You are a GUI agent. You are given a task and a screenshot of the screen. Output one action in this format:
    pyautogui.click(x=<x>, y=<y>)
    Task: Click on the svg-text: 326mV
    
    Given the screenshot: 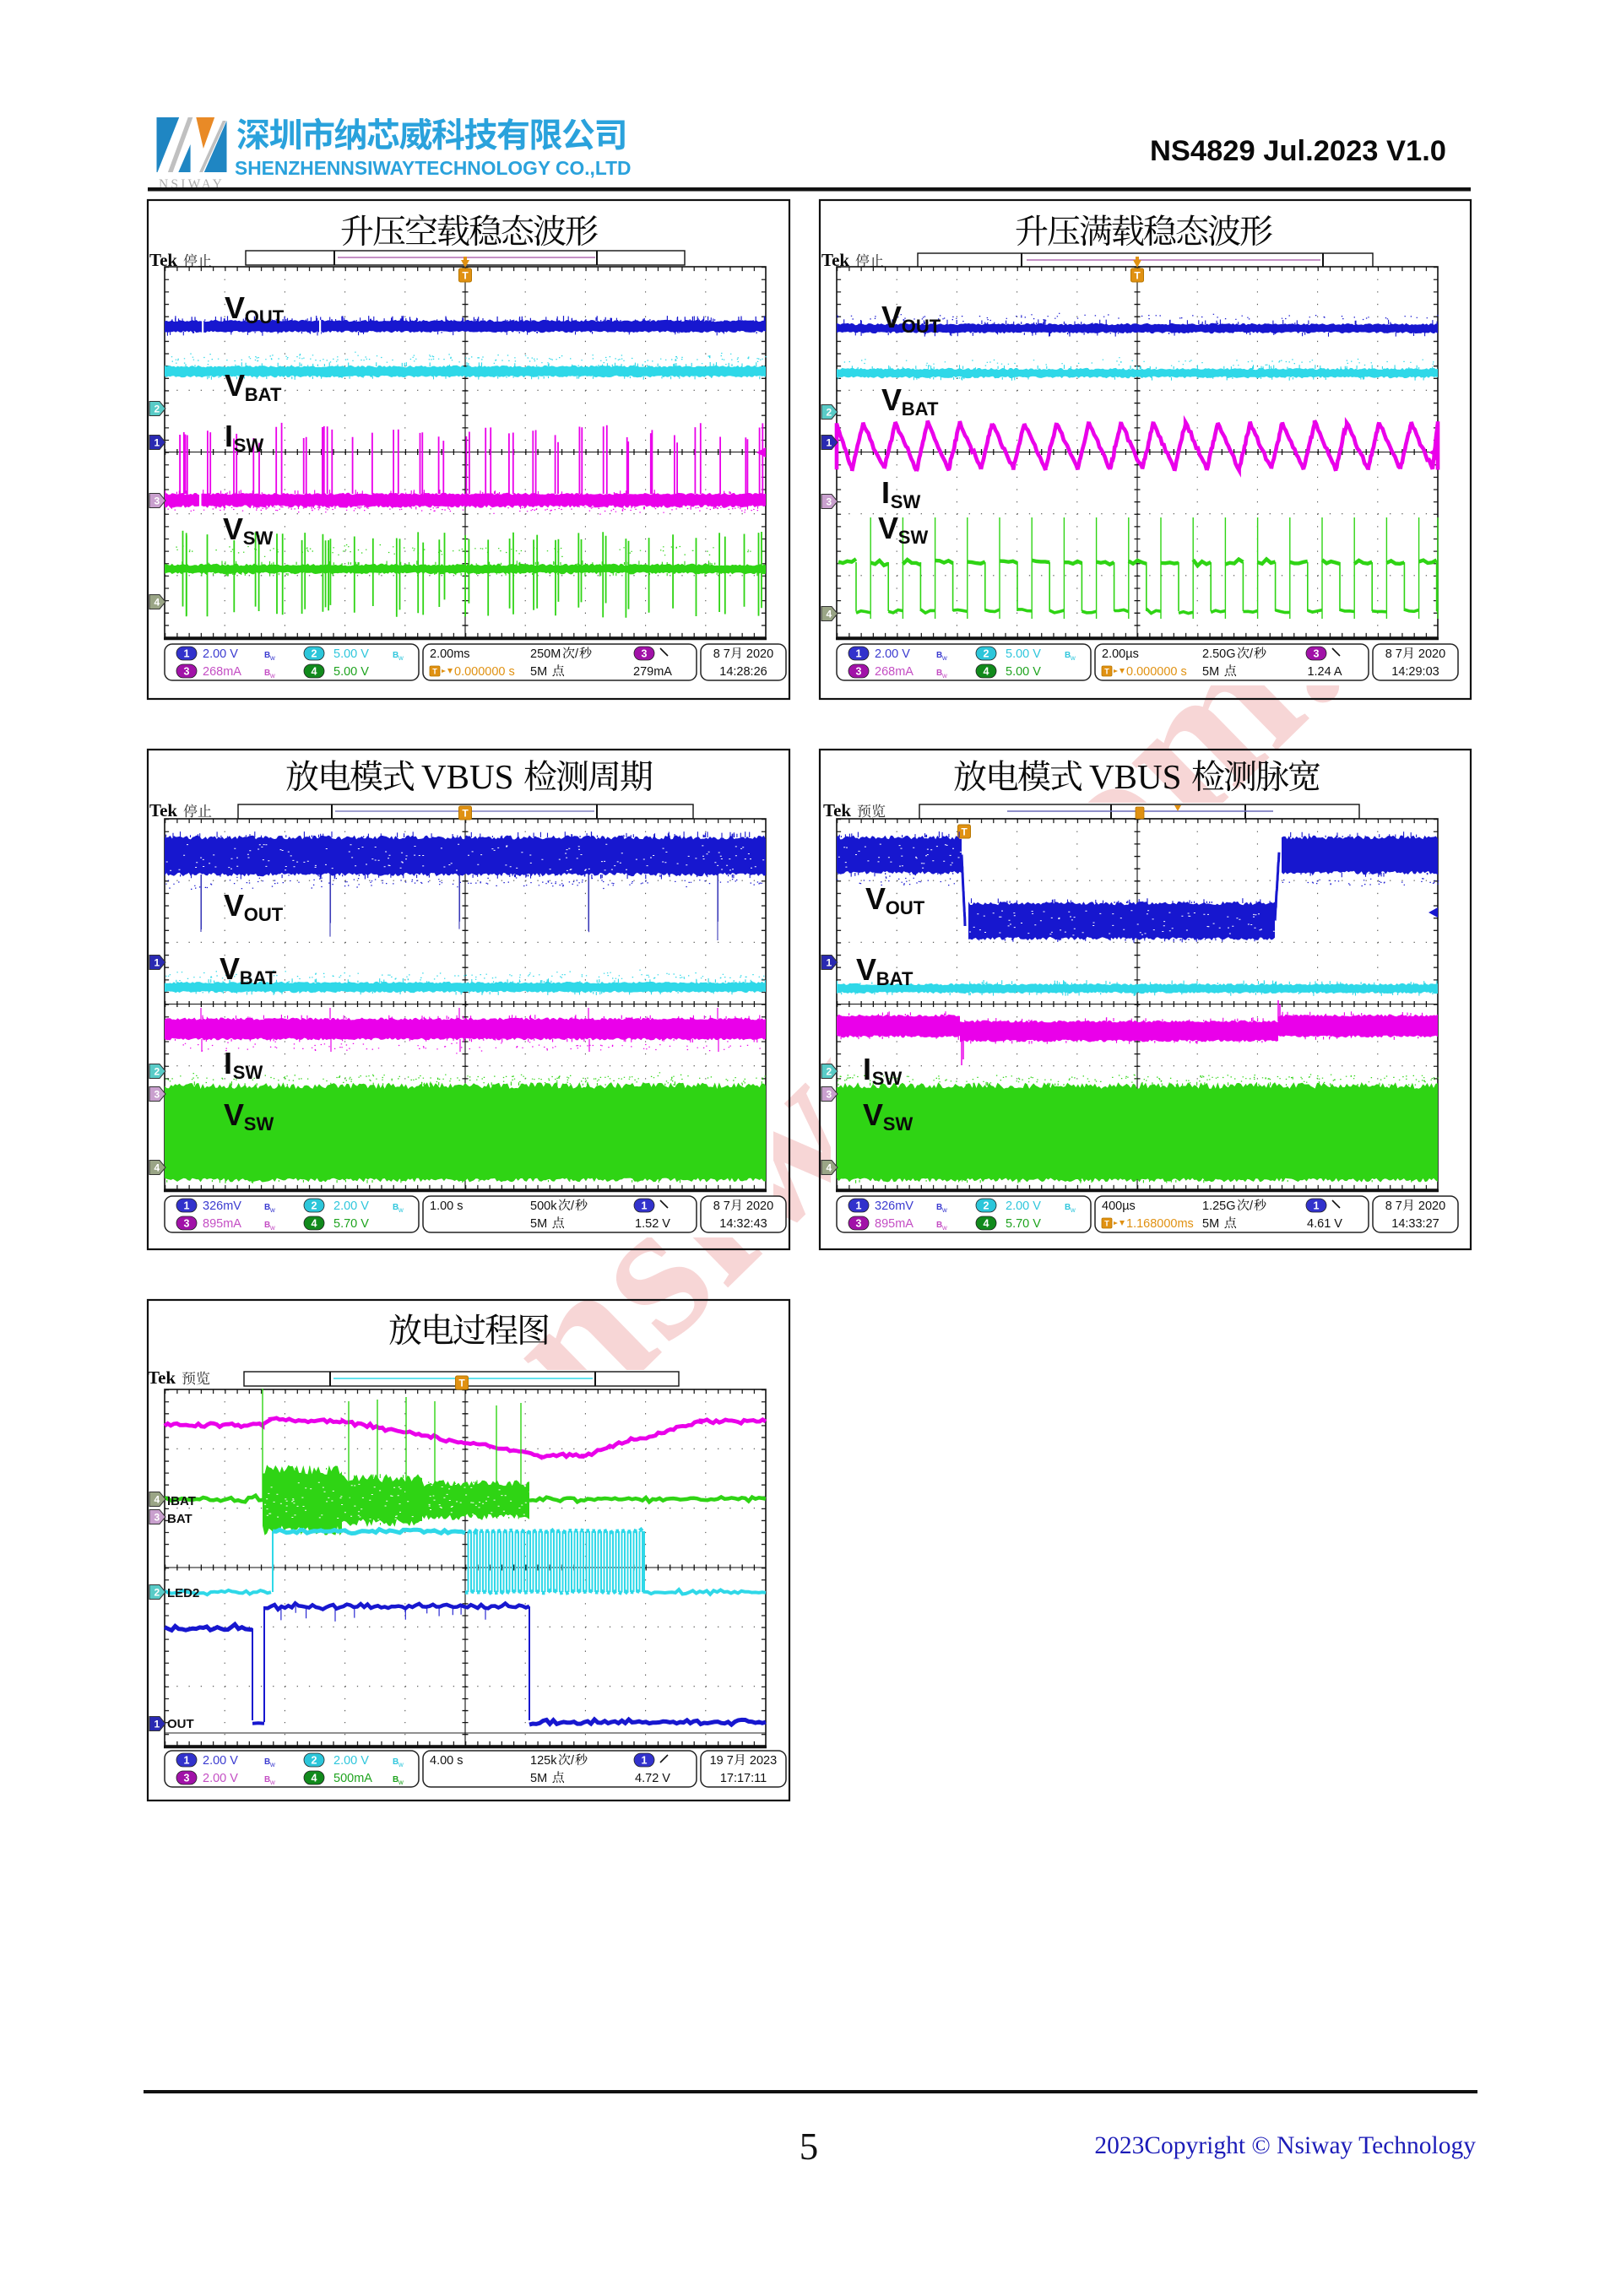 What is the action you would take?
    pyautogui.click(x=894, y=1206)
    